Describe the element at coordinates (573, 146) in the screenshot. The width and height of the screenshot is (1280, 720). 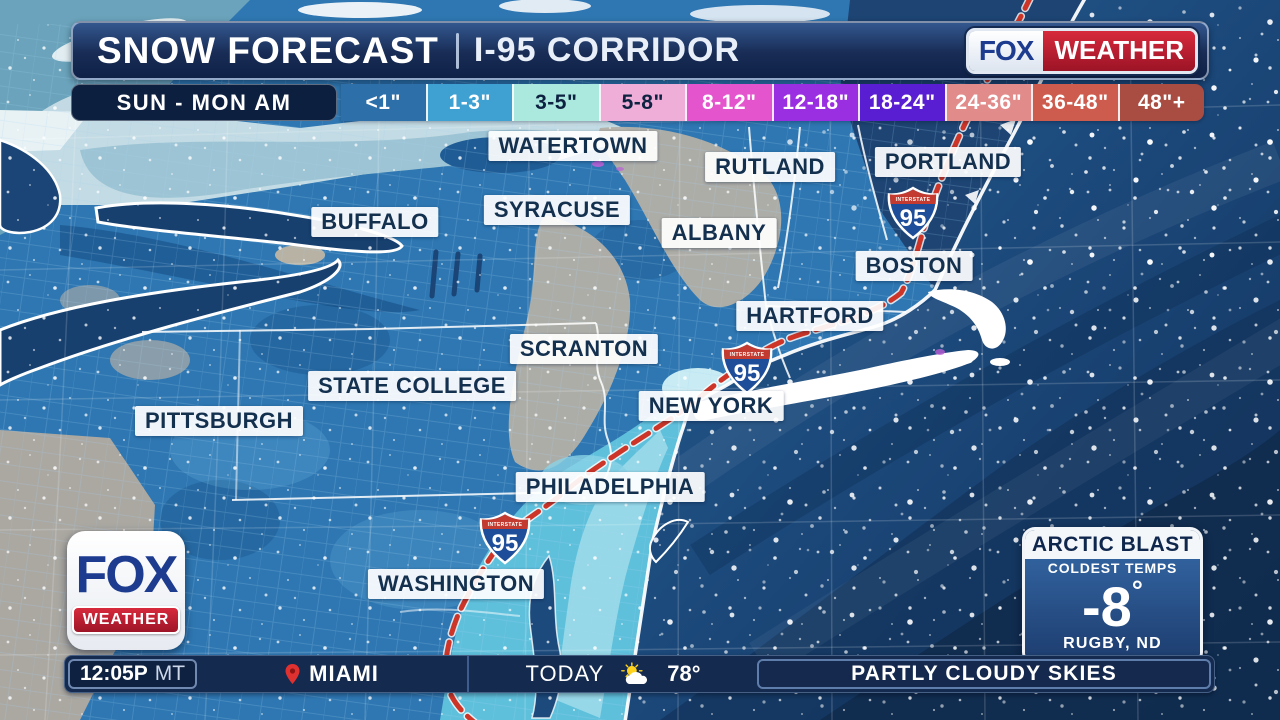
I see `city-label-watertown: WATERTOWN` at that location.